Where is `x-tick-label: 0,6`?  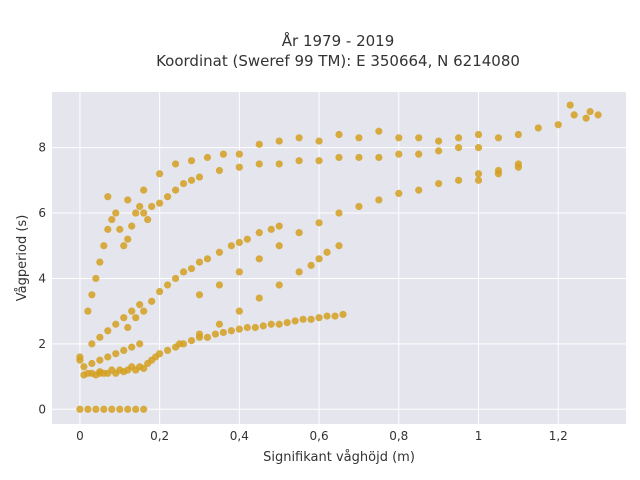
x-tick-label: 0,6 is located at coordinates (319, 436).